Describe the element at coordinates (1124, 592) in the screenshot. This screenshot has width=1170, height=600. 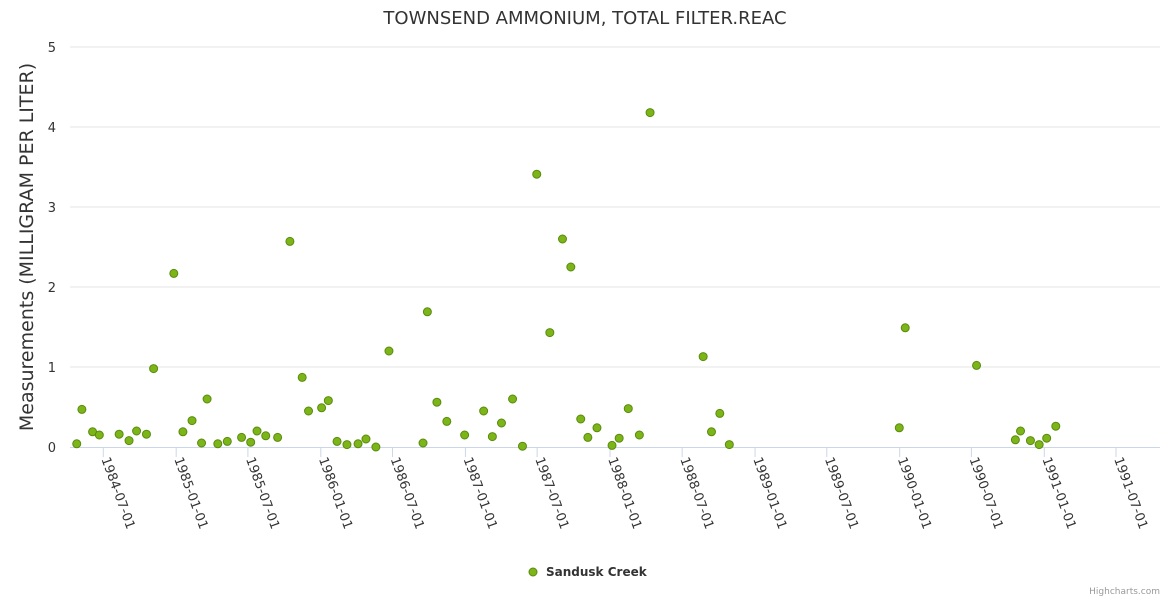
I see `credits-link: Highcharts.com` at that location.